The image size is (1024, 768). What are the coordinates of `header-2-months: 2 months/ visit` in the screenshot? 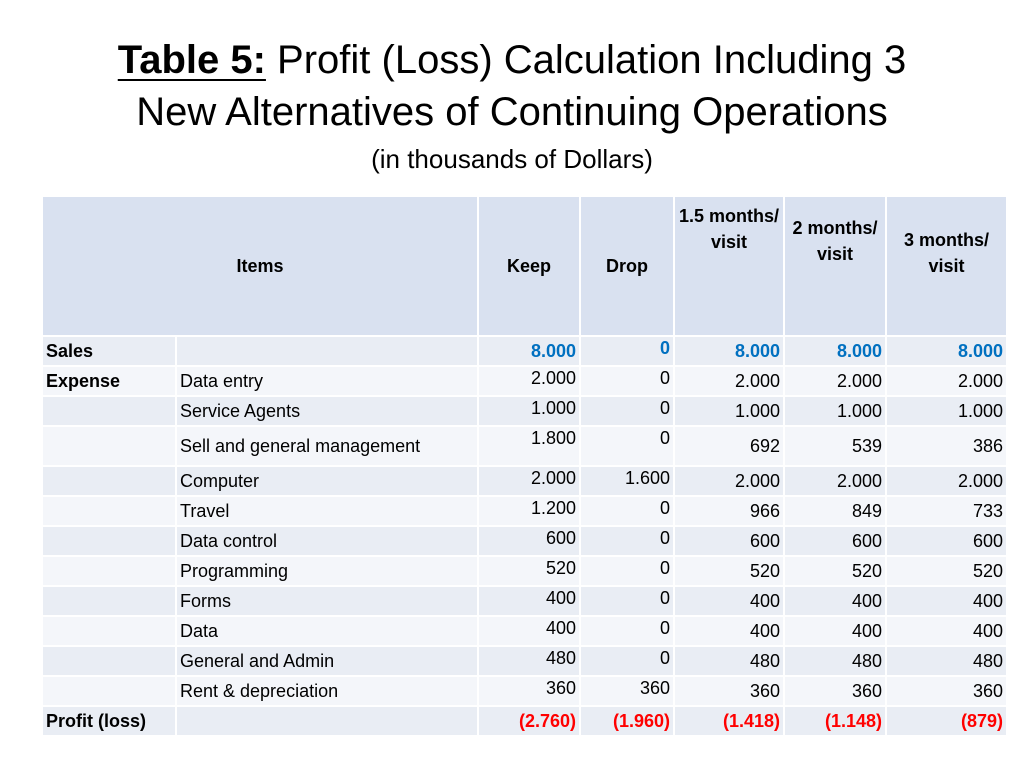 It's located at (835, 266).